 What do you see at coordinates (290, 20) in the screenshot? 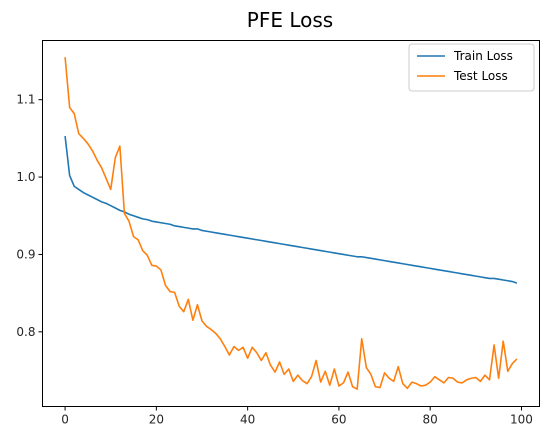
I see `chart-title: PFE Loss` at bounding box center [290, 20].